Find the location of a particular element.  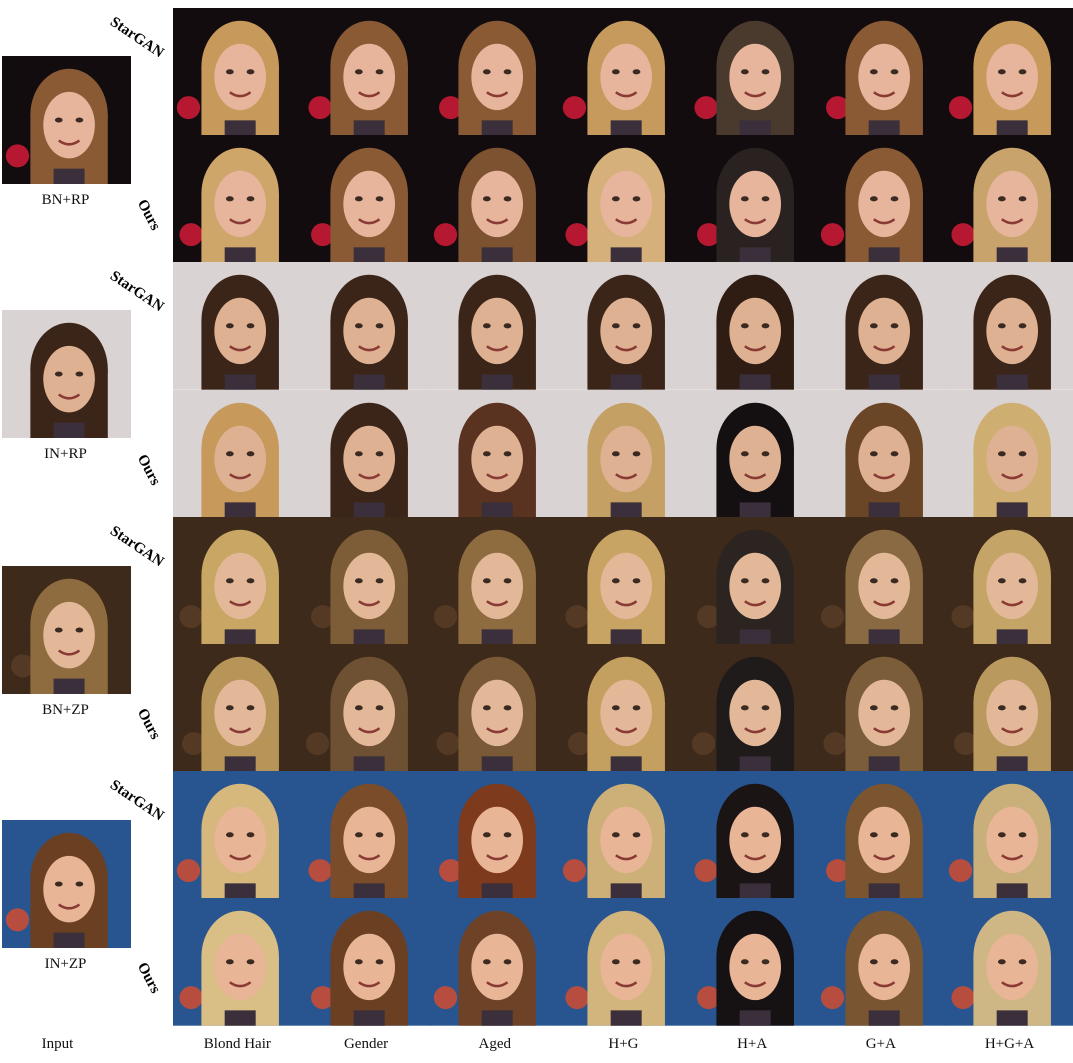

column-caption: H+G is located at coordinates (623, 1044).